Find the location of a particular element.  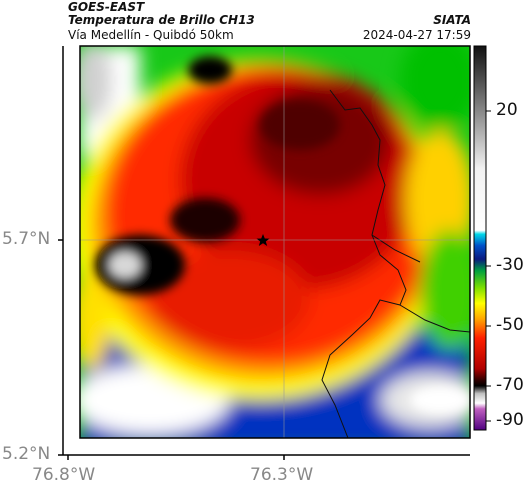

colorbar-label-20: 20 is located at coordinates (507, 110).